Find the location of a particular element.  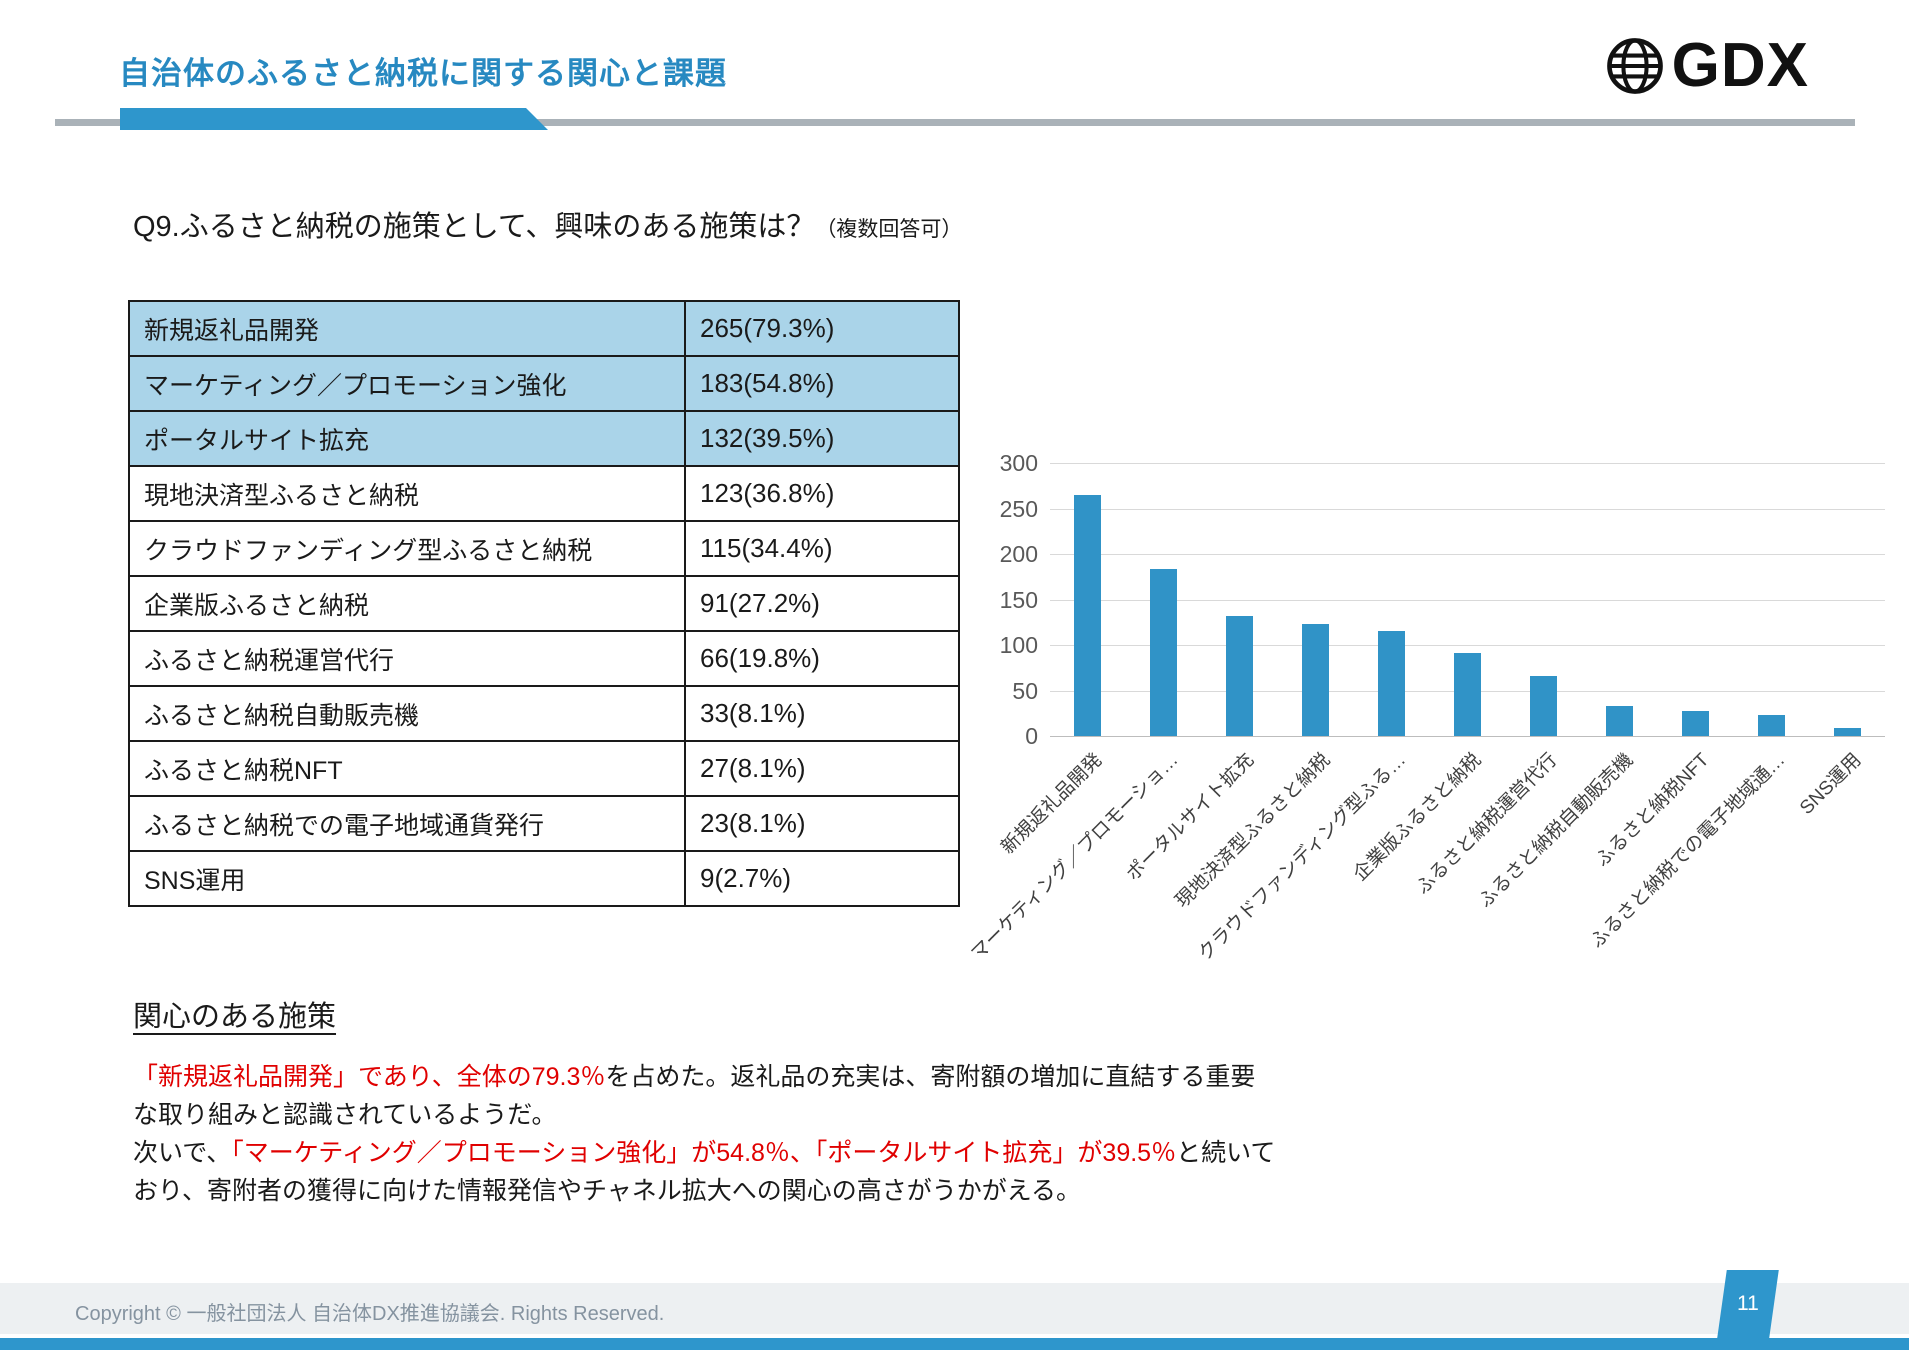

row-value: 23(8.1%) is located at coordinates (822, 823).